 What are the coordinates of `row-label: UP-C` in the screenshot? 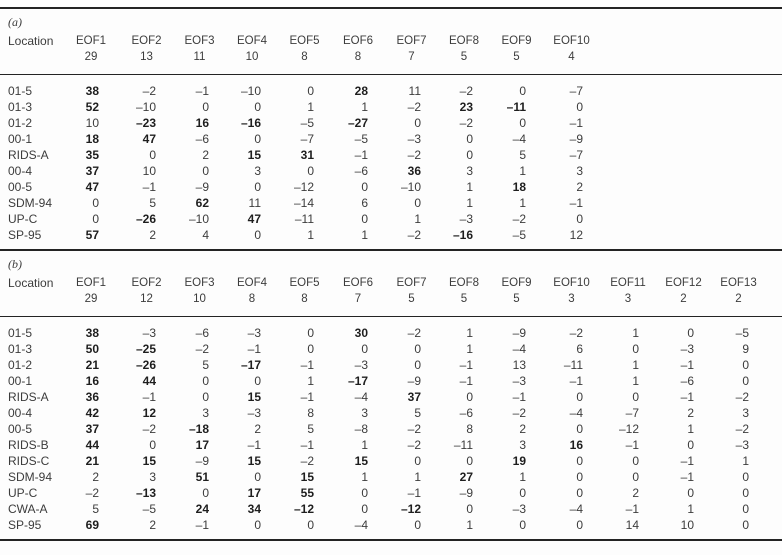 It's located at (23, 493).